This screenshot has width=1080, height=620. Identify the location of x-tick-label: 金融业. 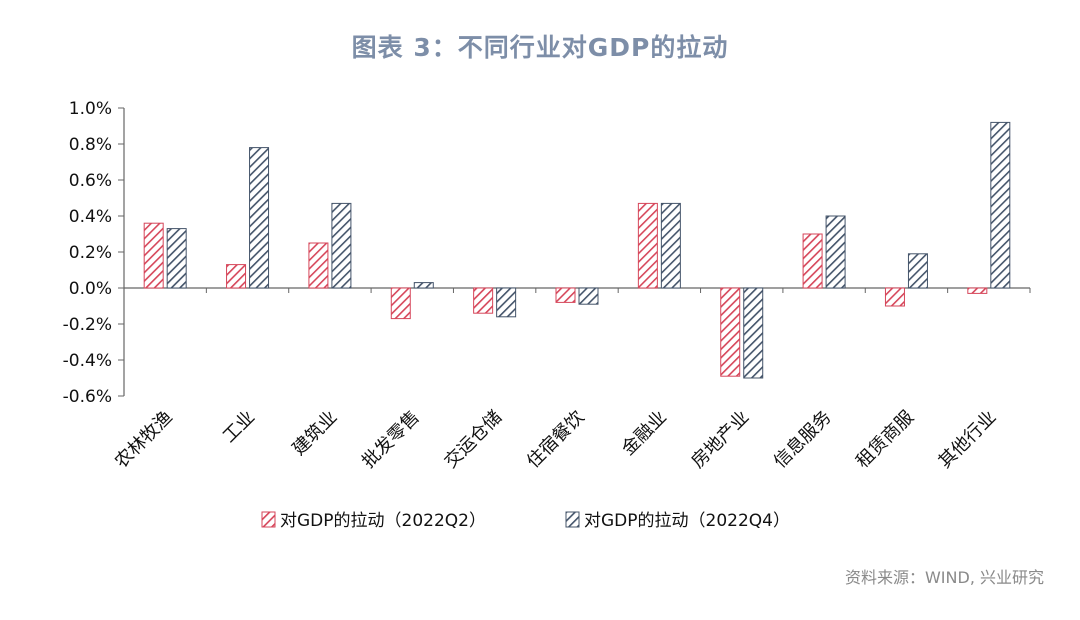
(644, 433).